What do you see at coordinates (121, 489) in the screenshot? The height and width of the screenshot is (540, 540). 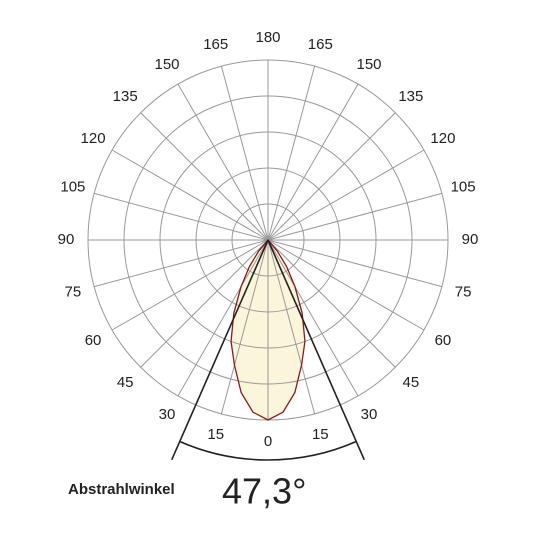 I see `annotation: Abstrahlwinkel` at bounding box center [121, 489].